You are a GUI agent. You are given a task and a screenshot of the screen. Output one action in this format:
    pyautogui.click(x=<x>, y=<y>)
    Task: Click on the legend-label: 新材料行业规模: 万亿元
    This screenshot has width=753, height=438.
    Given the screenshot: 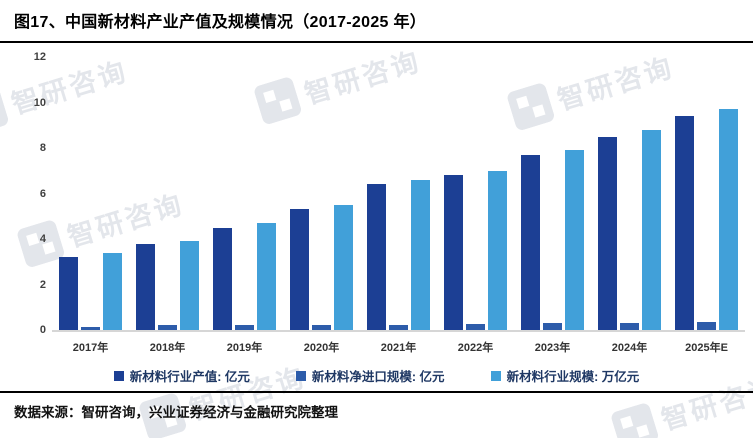 What is the action you would take?
    pyautogui.click(x=573, y=377)
    